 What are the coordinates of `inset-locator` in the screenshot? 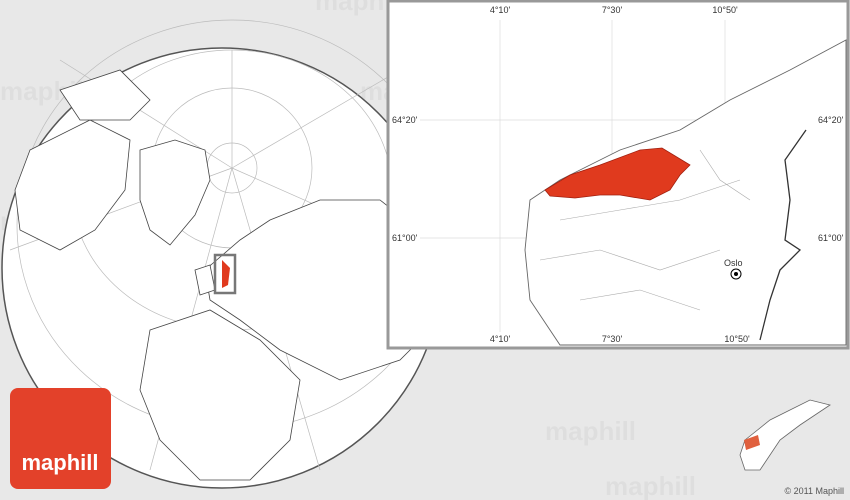 It's located at (225, 274).